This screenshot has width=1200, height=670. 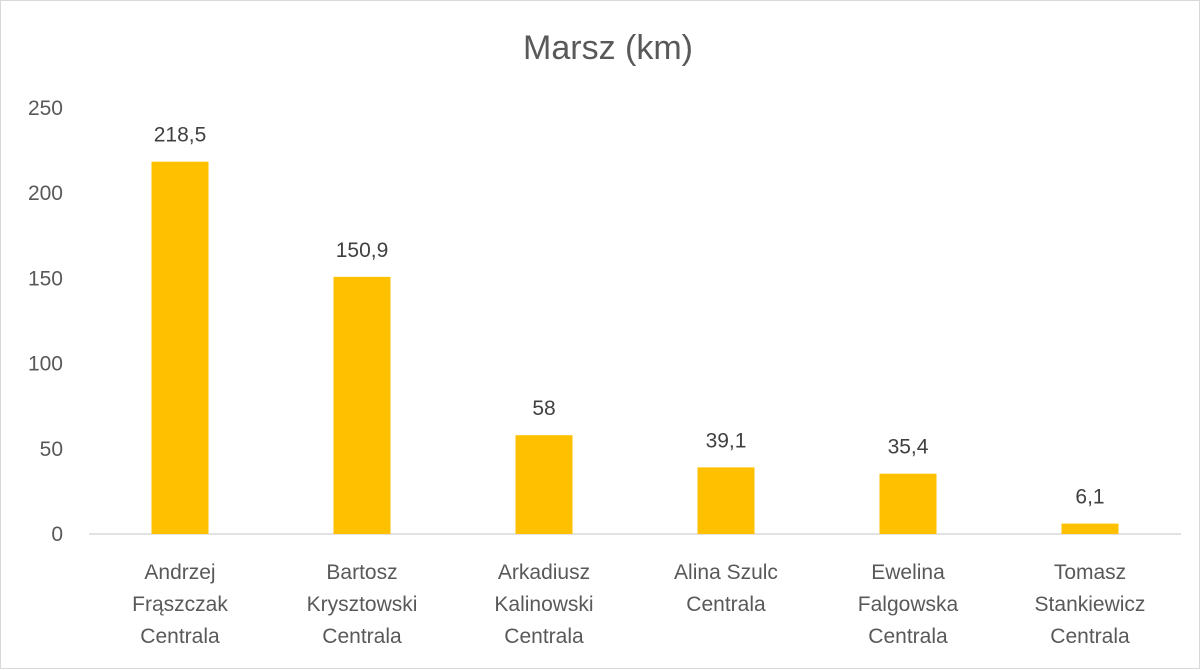 What do you see at coordinates (180, 135) in the screenshot?
I see `data-label: 218,5` at bounding box center [180, 135].